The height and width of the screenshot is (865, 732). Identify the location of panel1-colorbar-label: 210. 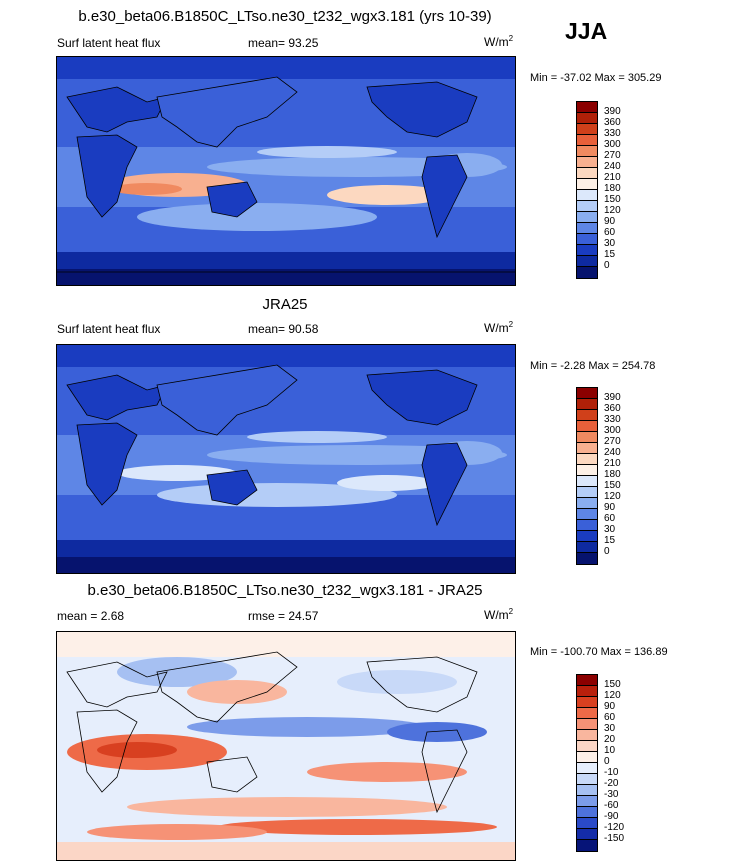
(612, 177).